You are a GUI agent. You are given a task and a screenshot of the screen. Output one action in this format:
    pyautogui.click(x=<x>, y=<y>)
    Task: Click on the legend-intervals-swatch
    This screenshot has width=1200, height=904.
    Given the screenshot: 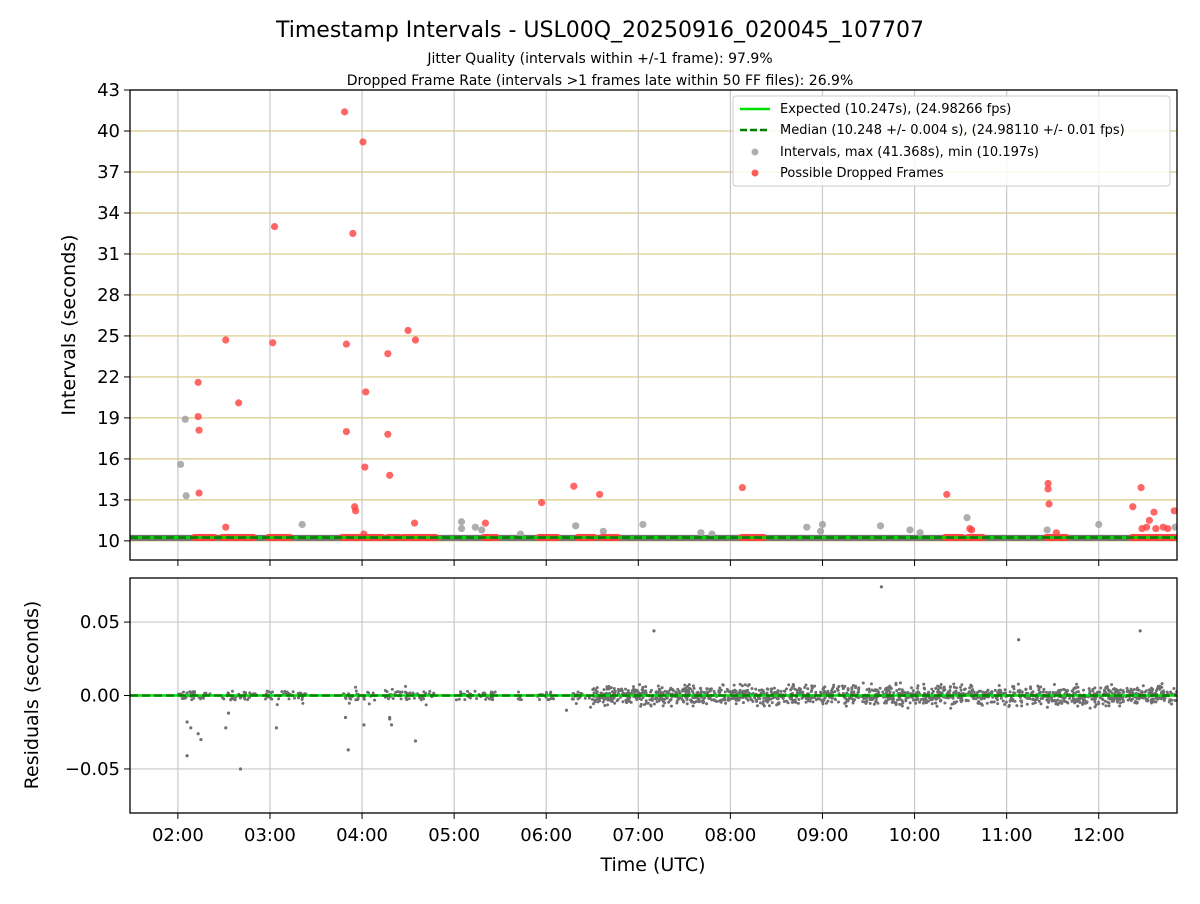 What is the action you would take?
    pyautogui.click(x=755, y=152)
    